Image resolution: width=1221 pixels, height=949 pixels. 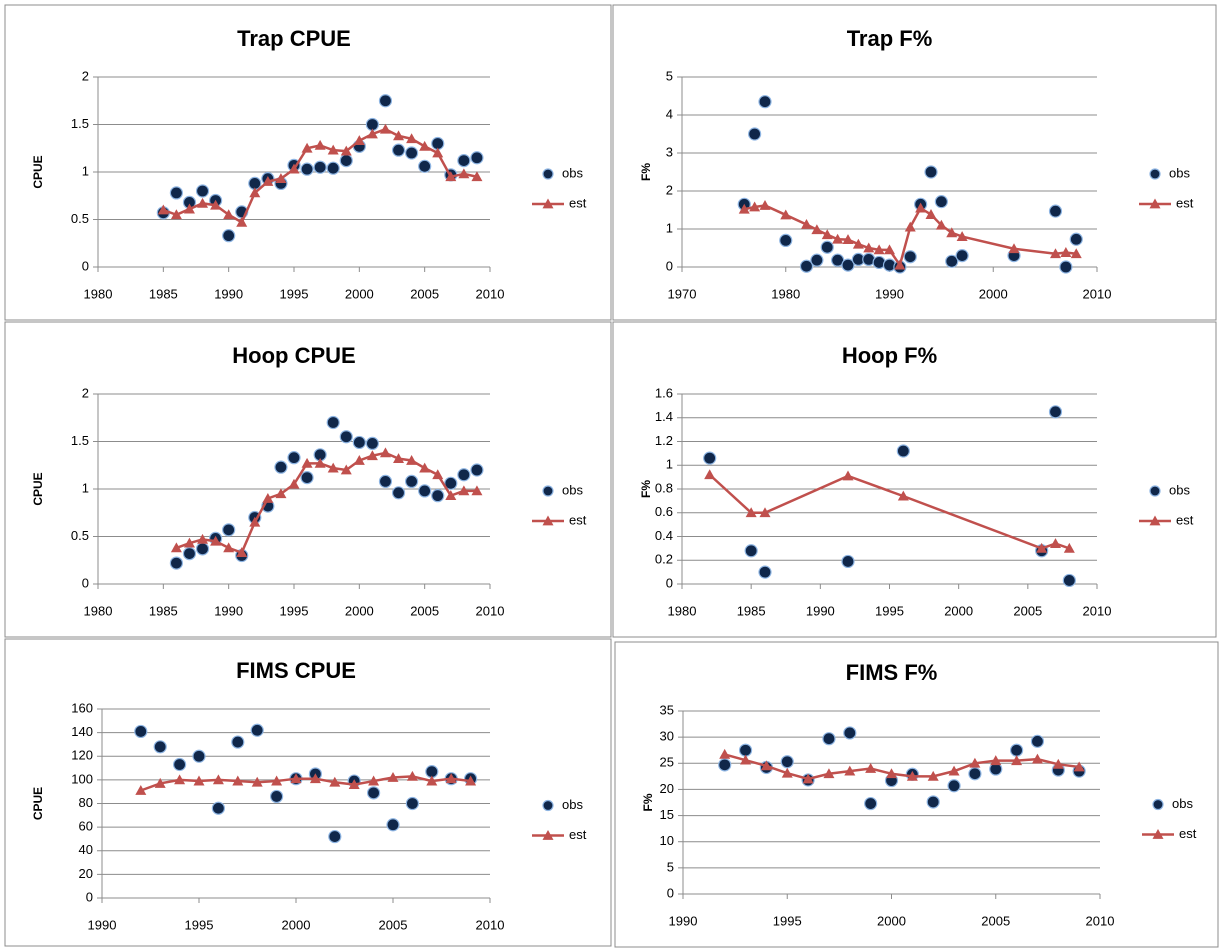 What do you see at coordinates (294, 38) in the screenshot?
I see `chart-title: Trap CPUE` at bounding box center [294, 38].